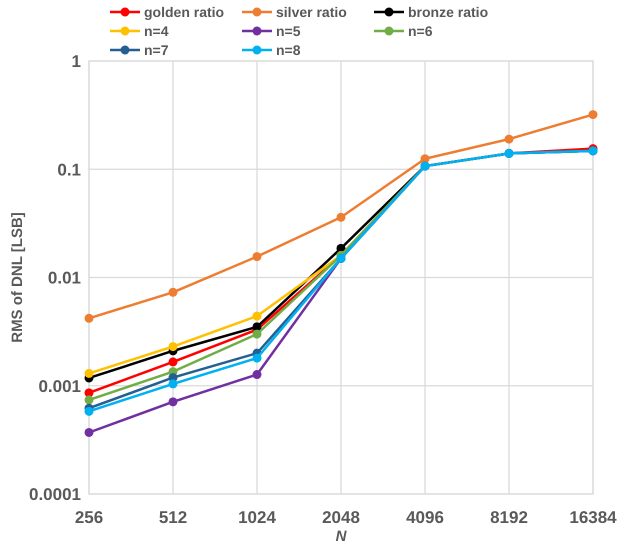 This screenshot has width=624, height=545. Describe the element at coordinates (55, 494) in the screenshot. I see `y-tick-label: 0.0001` at that location.